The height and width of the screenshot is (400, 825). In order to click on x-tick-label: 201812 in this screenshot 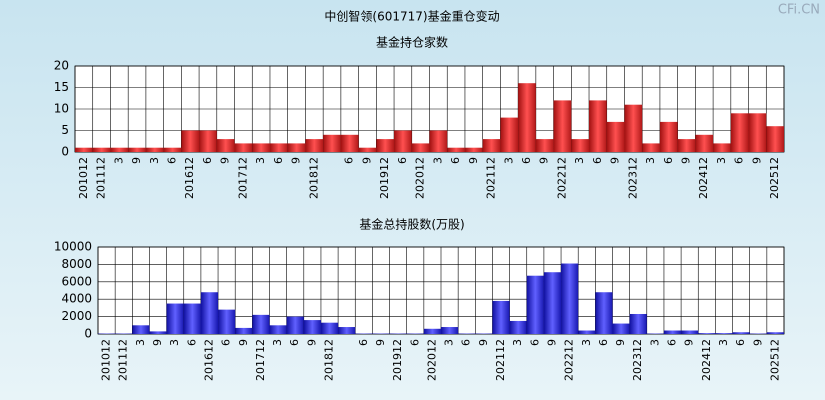, I will do `click(329, 360)`.